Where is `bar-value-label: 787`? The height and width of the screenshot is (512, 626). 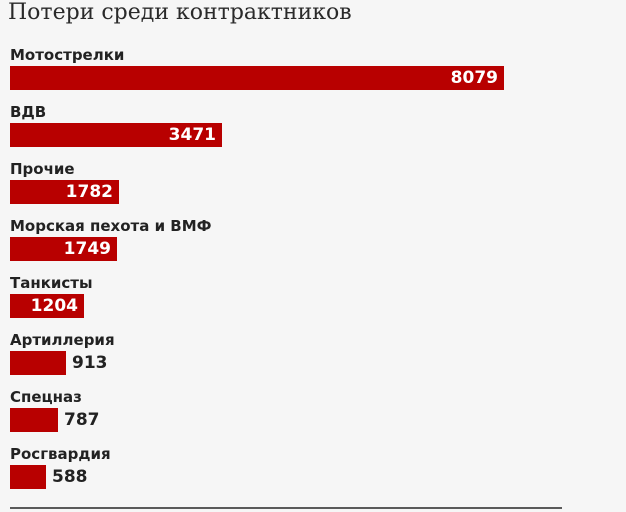
bar-value-label: 787 is located at coordinates (82, 420).